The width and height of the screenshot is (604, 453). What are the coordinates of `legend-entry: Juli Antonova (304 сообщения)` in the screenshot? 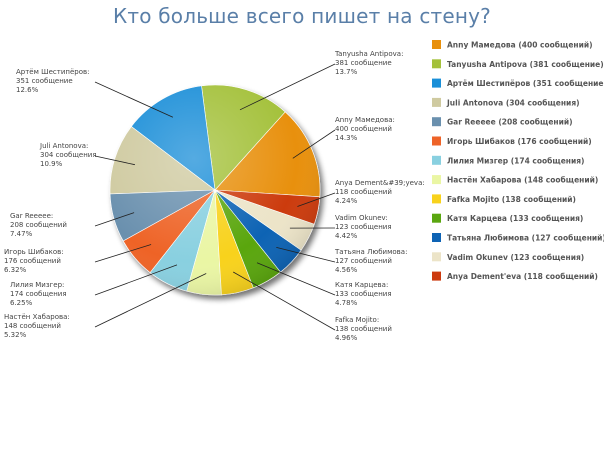 It's located at (513, 102).